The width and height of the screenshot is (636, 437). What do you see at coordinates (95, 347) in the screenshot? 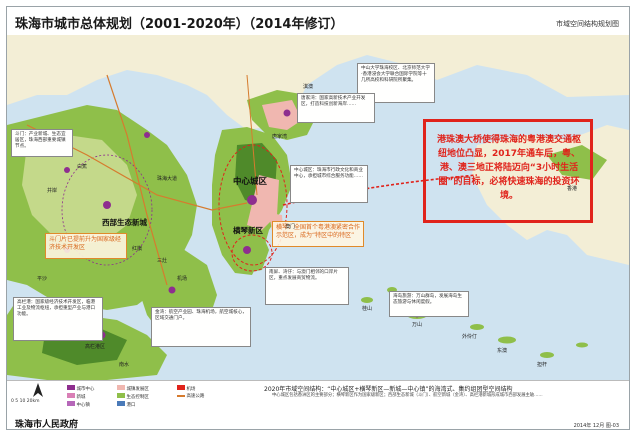
I see `place-label: 高栏港区` at bounding box center [95, 347].